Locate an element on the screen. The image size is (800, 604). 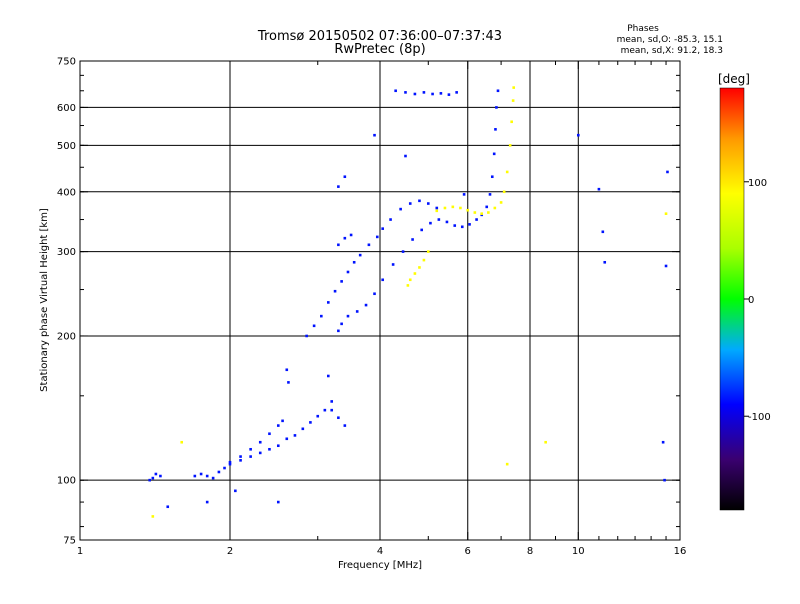
phases-legend-o-line: mean, sd,O: -85.3, 15.1 is located at coordinates (670, 40).